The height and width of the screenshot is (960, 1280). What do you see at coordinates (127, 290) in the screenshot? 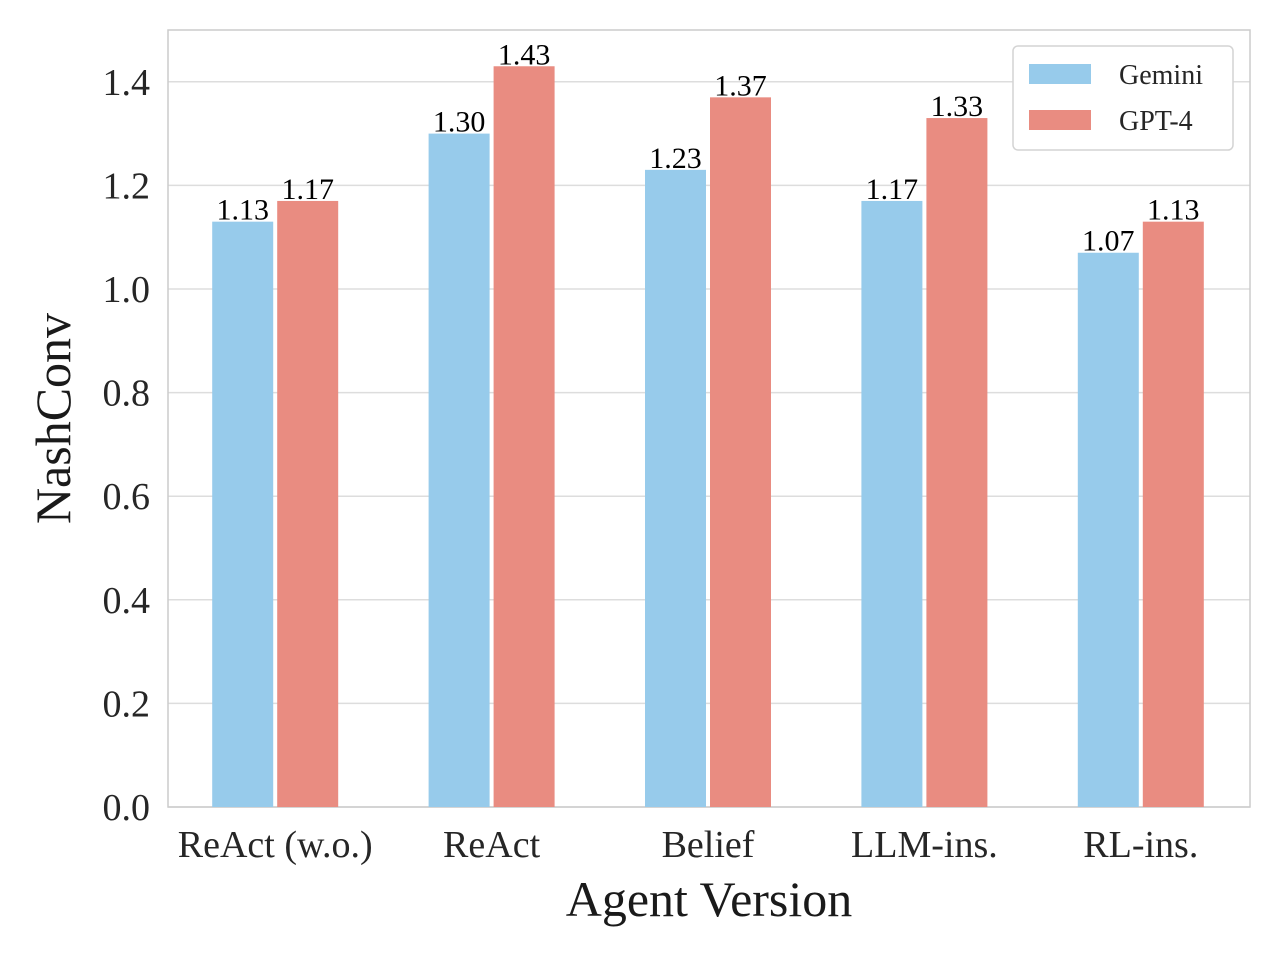
I see `y-tick-label: 1.0` at bounding box center [127, 290].